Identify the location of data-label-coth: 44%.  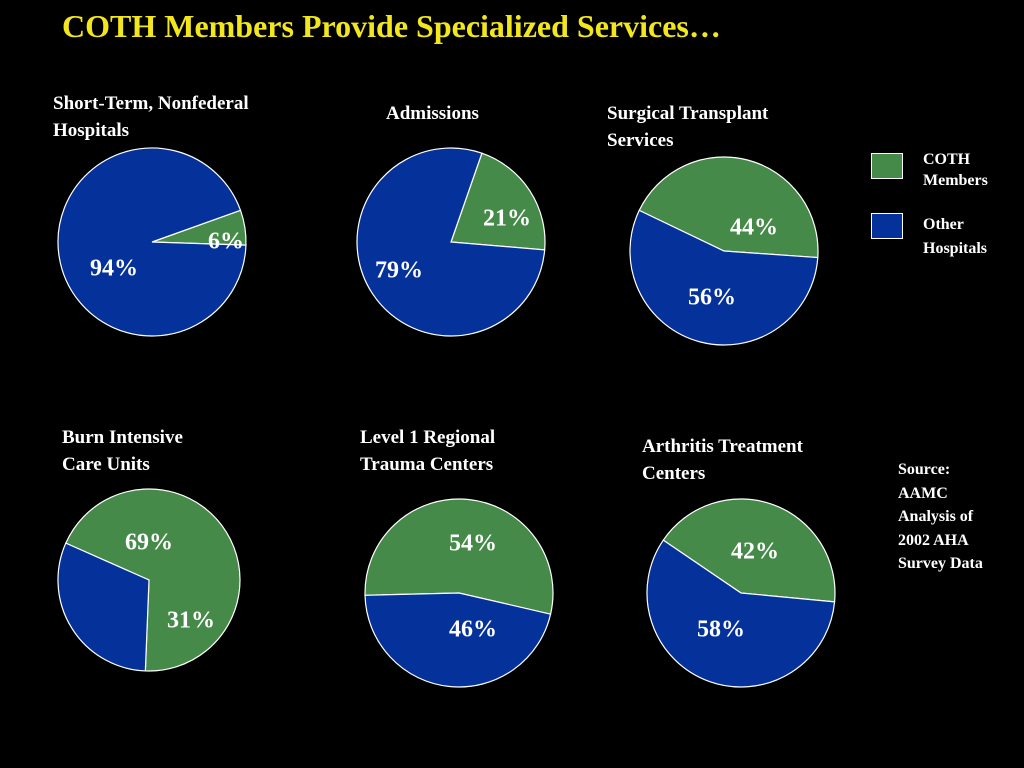
(754, 228).